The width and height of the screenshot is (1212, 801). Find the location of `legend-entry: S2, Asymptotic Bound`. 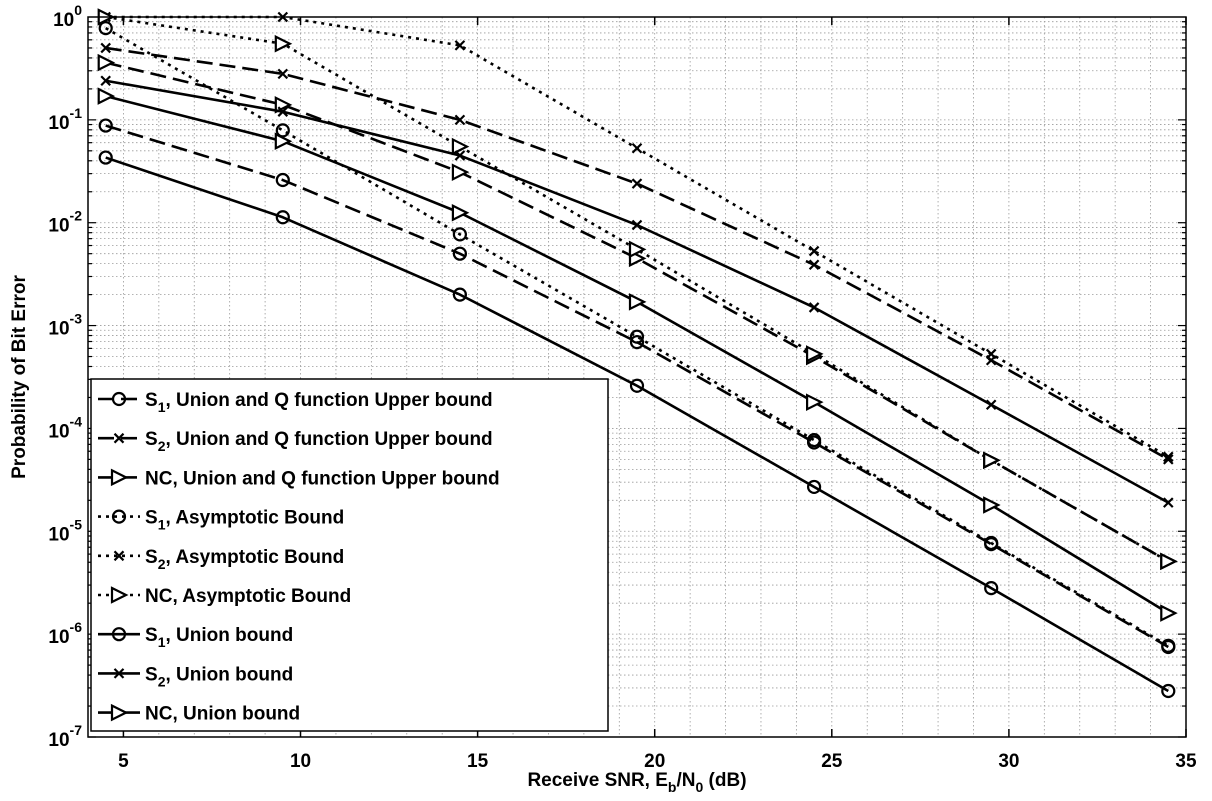

legend-entry: S2, Asymptotic Bound is located at coordinates (221, 559).